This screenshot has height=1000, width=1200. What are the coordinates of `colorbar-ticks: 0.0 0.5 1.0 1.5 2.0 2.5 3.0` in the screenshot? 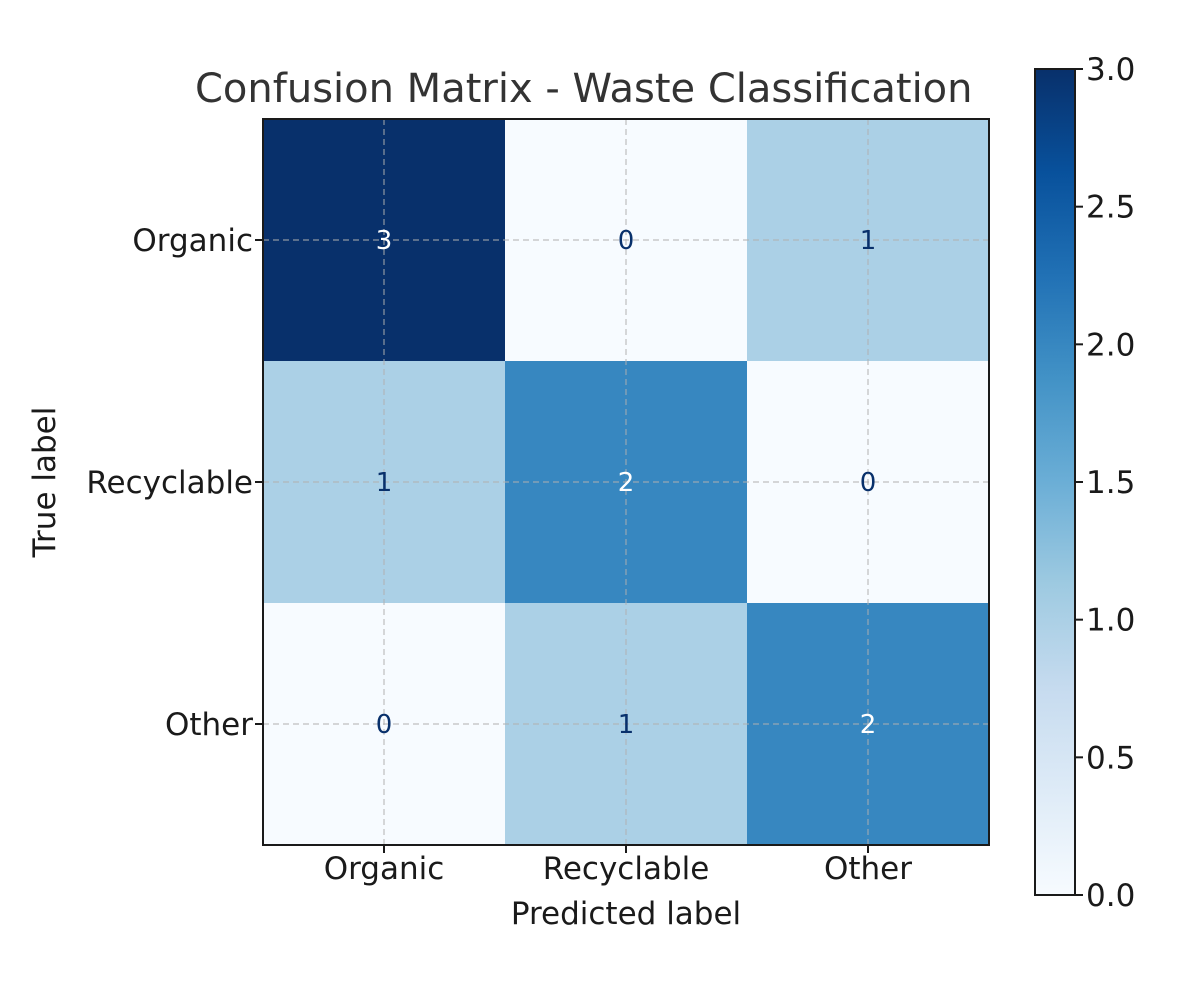 It's located at (1105, 483).